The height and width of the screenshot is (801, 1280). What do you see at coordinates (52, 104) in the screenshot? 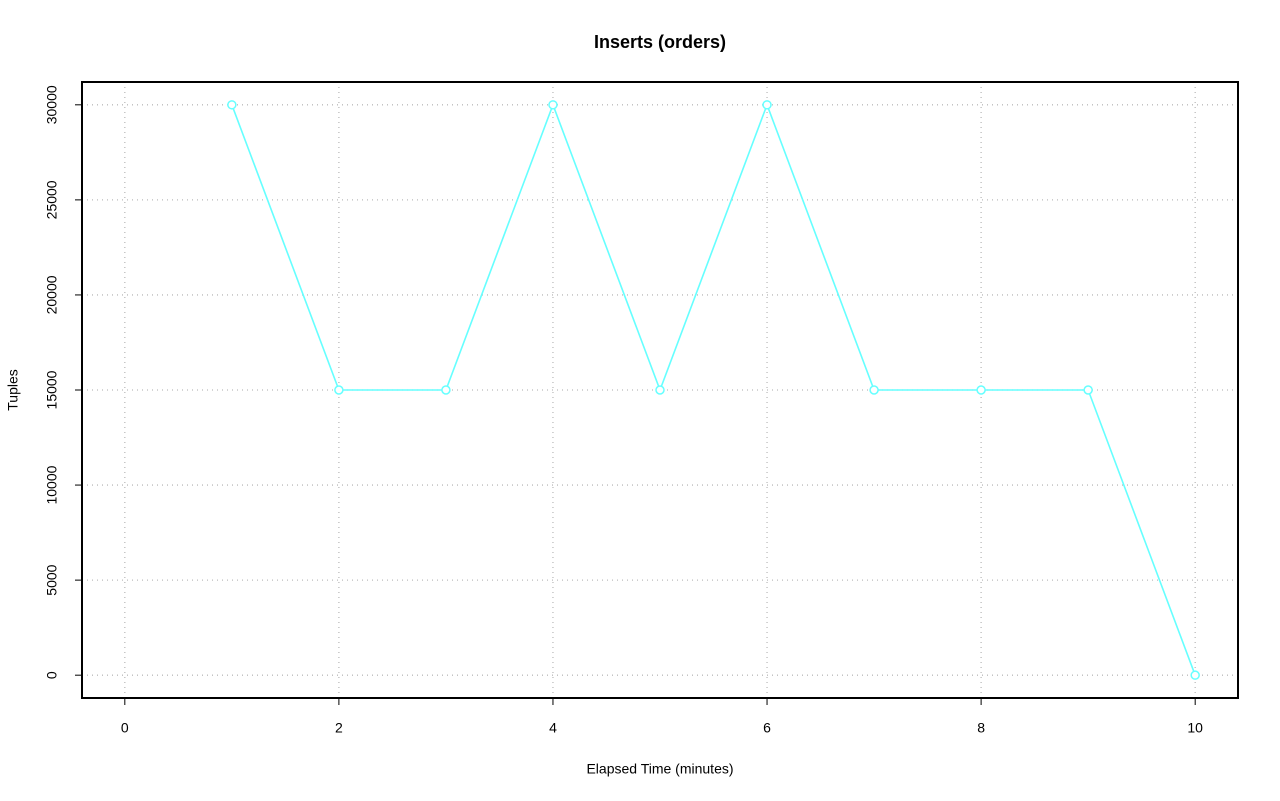
I see `y-tick-label: 30000` at bounding box center [52, 104].